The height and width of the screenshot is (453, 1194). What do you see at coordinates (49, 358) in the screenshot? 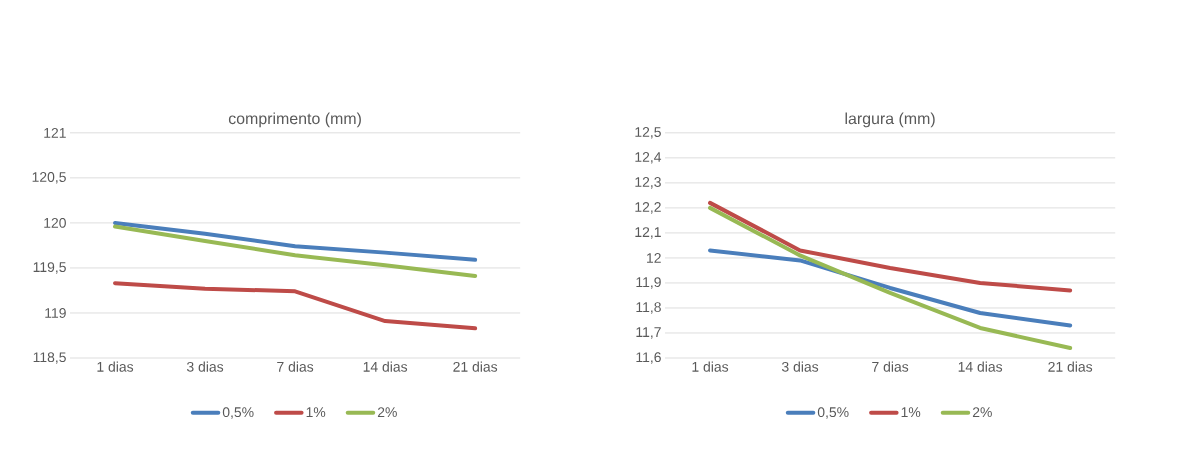
I see `y-tick-label: 118,5` at bounding box center [49, 358].